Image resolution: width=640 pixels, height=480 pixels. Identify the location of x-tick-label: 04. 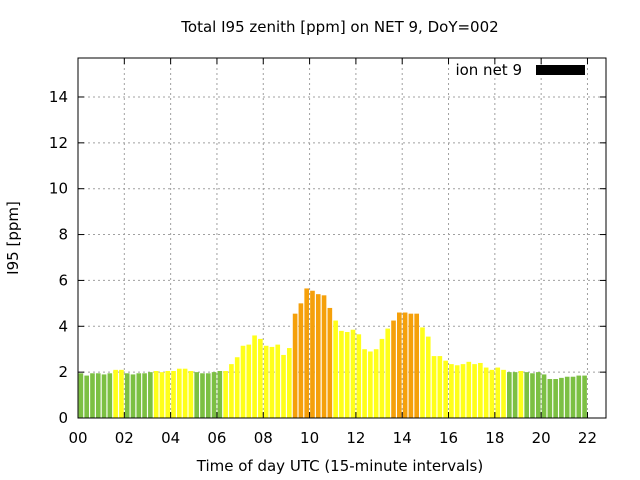
(170, 438).